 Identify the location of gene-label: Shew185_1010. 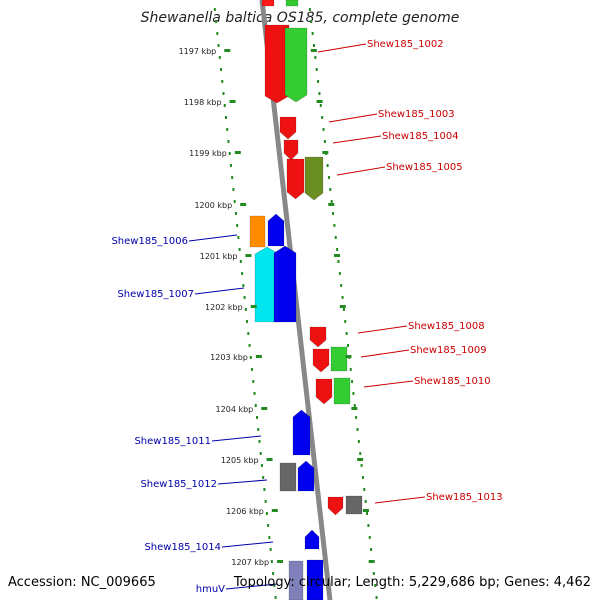
(452, 381).